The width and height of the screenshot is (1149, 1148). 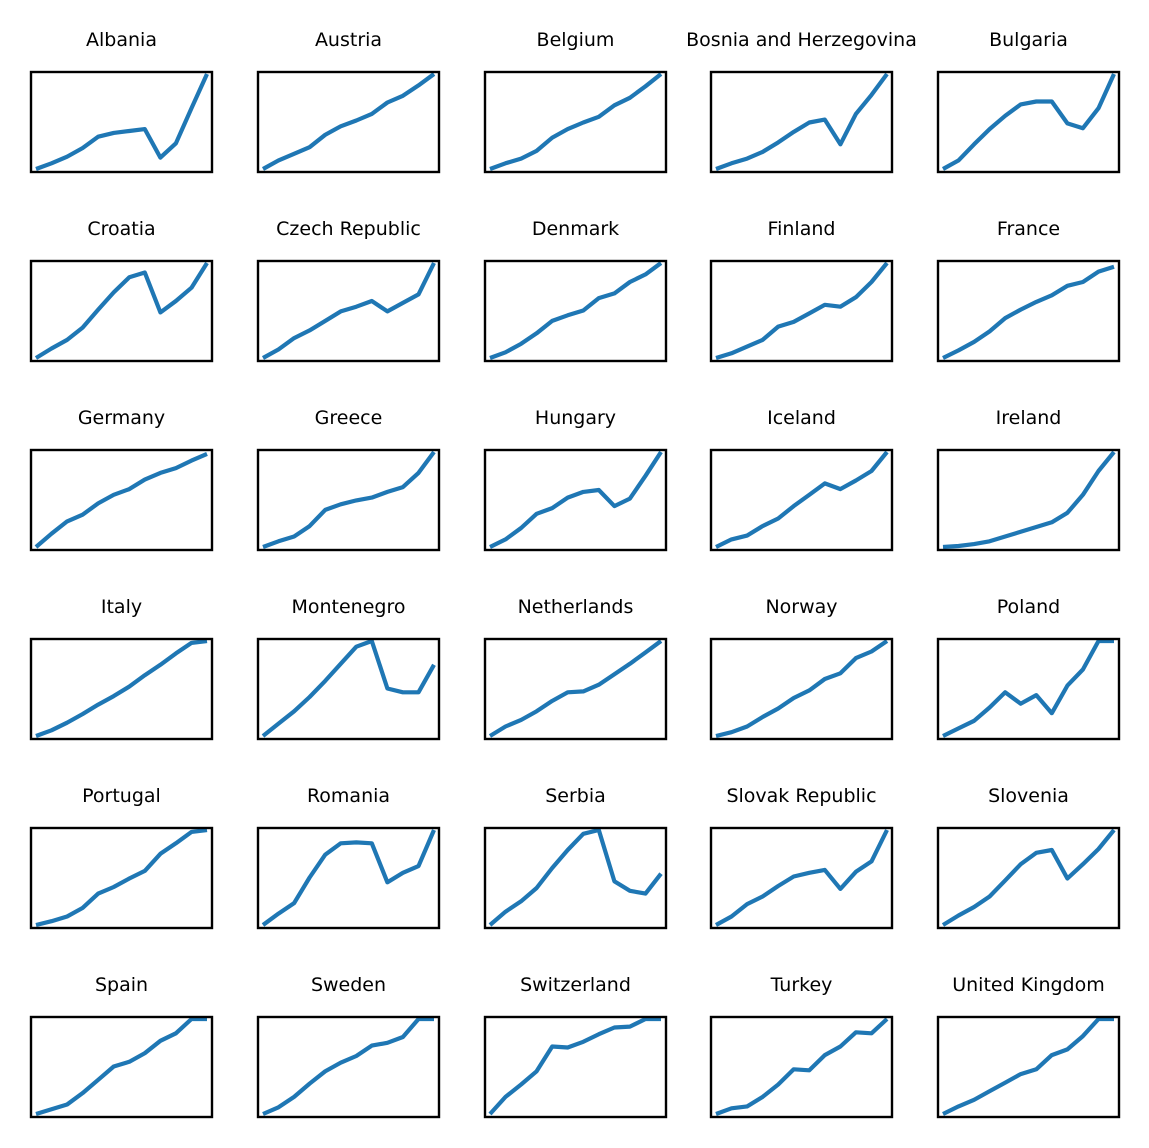 I want to click on panel-greece: Greece, so click(x=348, y=479).